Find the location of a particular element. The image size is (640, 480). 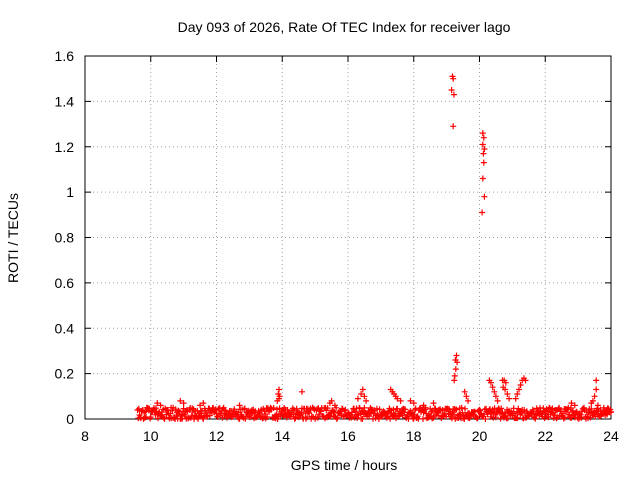

y-tick-label: 0 is located at coordinates (70, 419).